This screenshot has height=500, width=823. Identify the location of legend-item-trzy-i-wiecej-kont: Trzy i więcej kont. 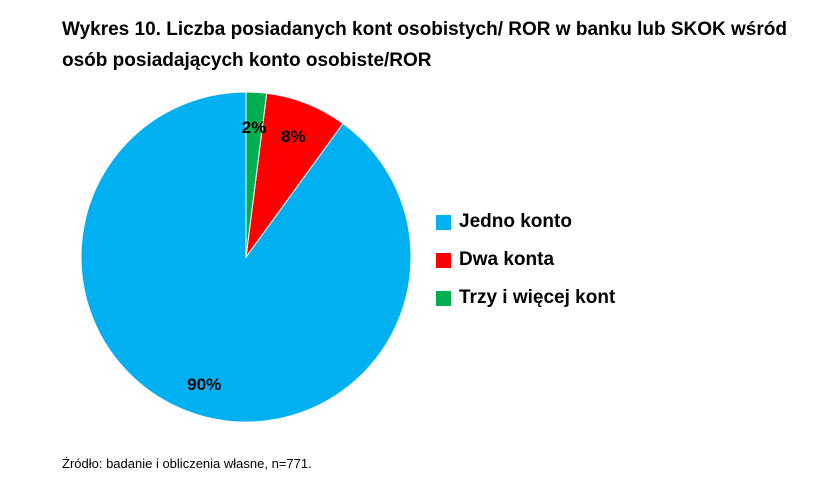
(525, 298).